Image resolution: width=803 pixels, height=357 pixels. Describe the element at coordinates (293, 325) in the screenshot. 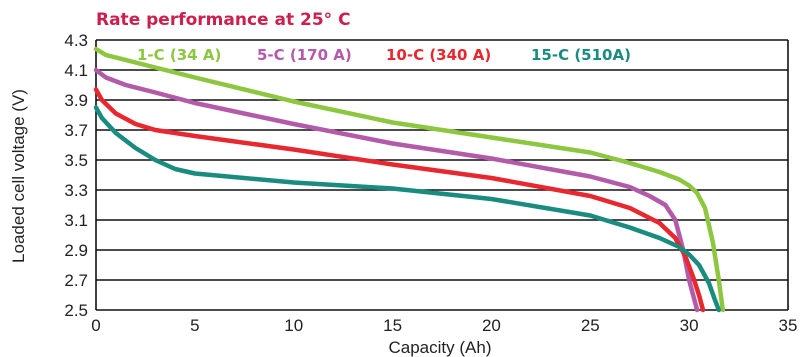

I see `x-tick-label: 10` at that location.